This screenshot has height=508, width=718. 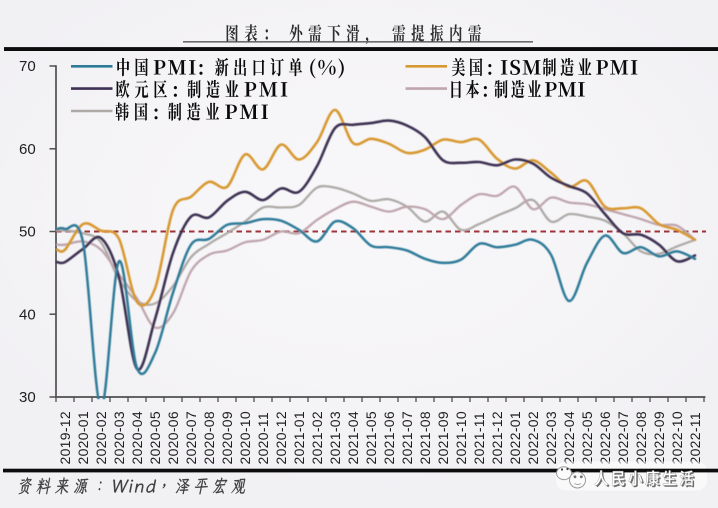 I want to click on svg-text: 2021-09, so click(x=443, y=437).